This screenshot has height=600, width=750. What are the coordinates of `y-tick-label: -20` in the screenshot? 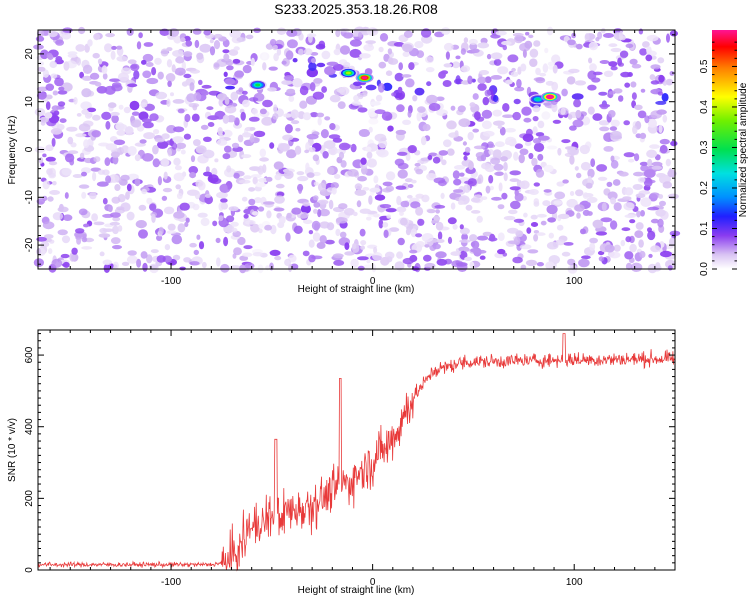 It's located at (29, 244).